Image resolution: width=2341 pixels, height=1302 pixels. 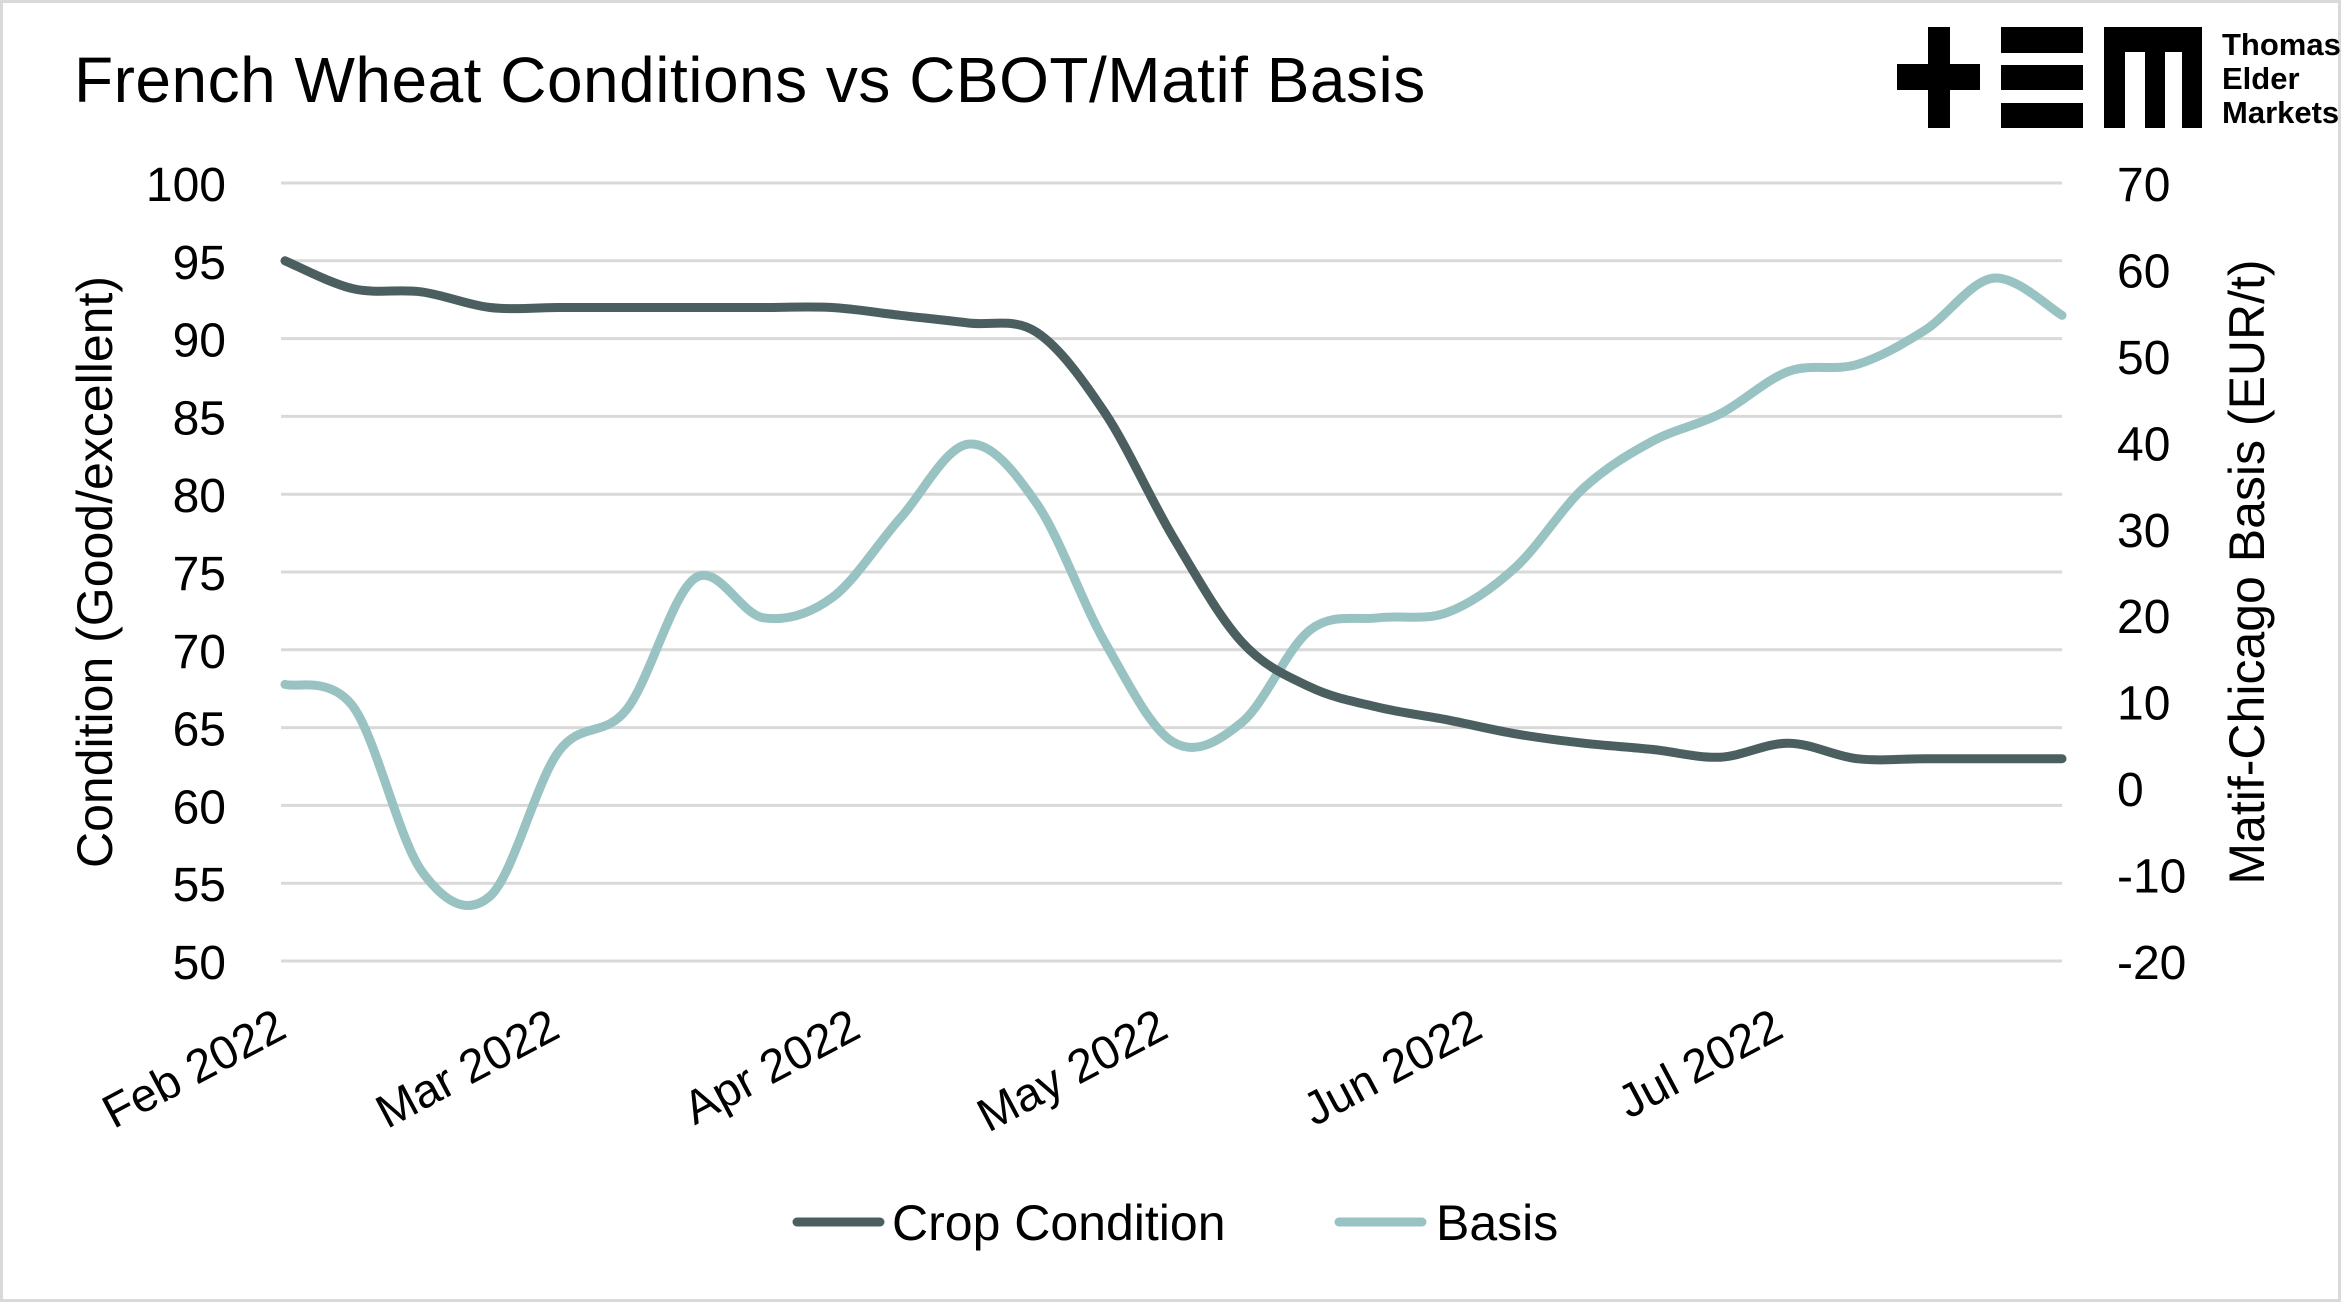 What do you see at coordinates (199, 341) in the screenshot?
I see `left-tick-label: 90` at bounding box center [199, 341].